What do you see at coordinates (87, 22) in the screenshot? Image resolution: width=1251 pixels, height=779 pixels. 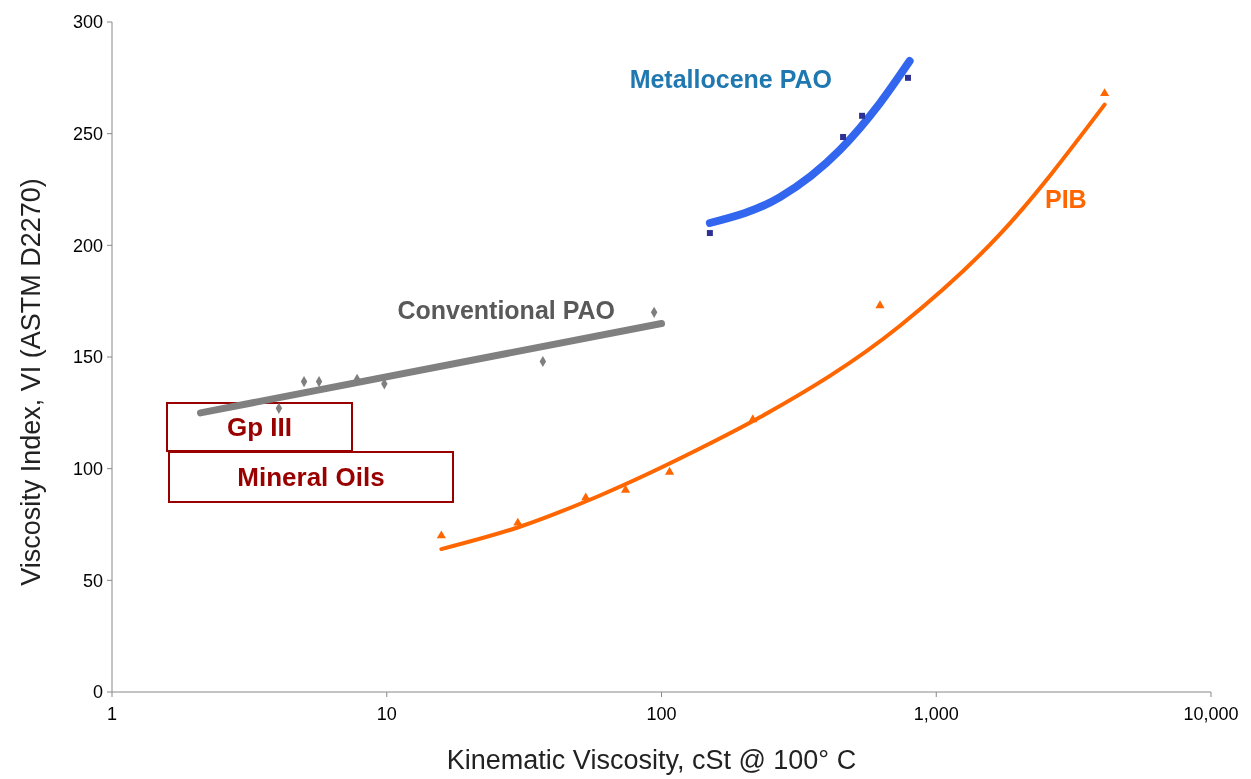 I see `y-tick-label: 300` at bounding box center [87, 22].